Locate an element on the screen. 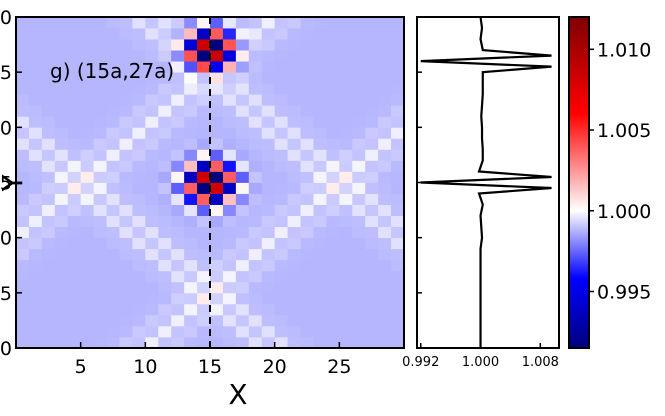 The height and width of the screenshot is (416, 665). profile-x-tick-label: 1.008 is located at coordinates (540, 362).